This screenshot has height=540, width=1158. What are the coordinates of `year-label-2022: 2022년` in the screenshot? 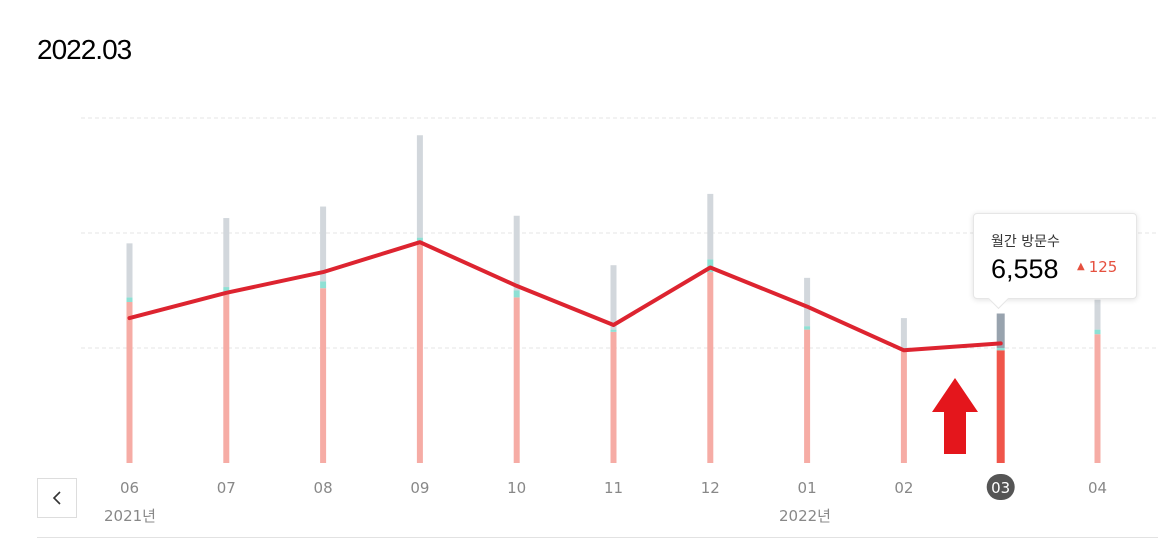 It's located at (805, 516).